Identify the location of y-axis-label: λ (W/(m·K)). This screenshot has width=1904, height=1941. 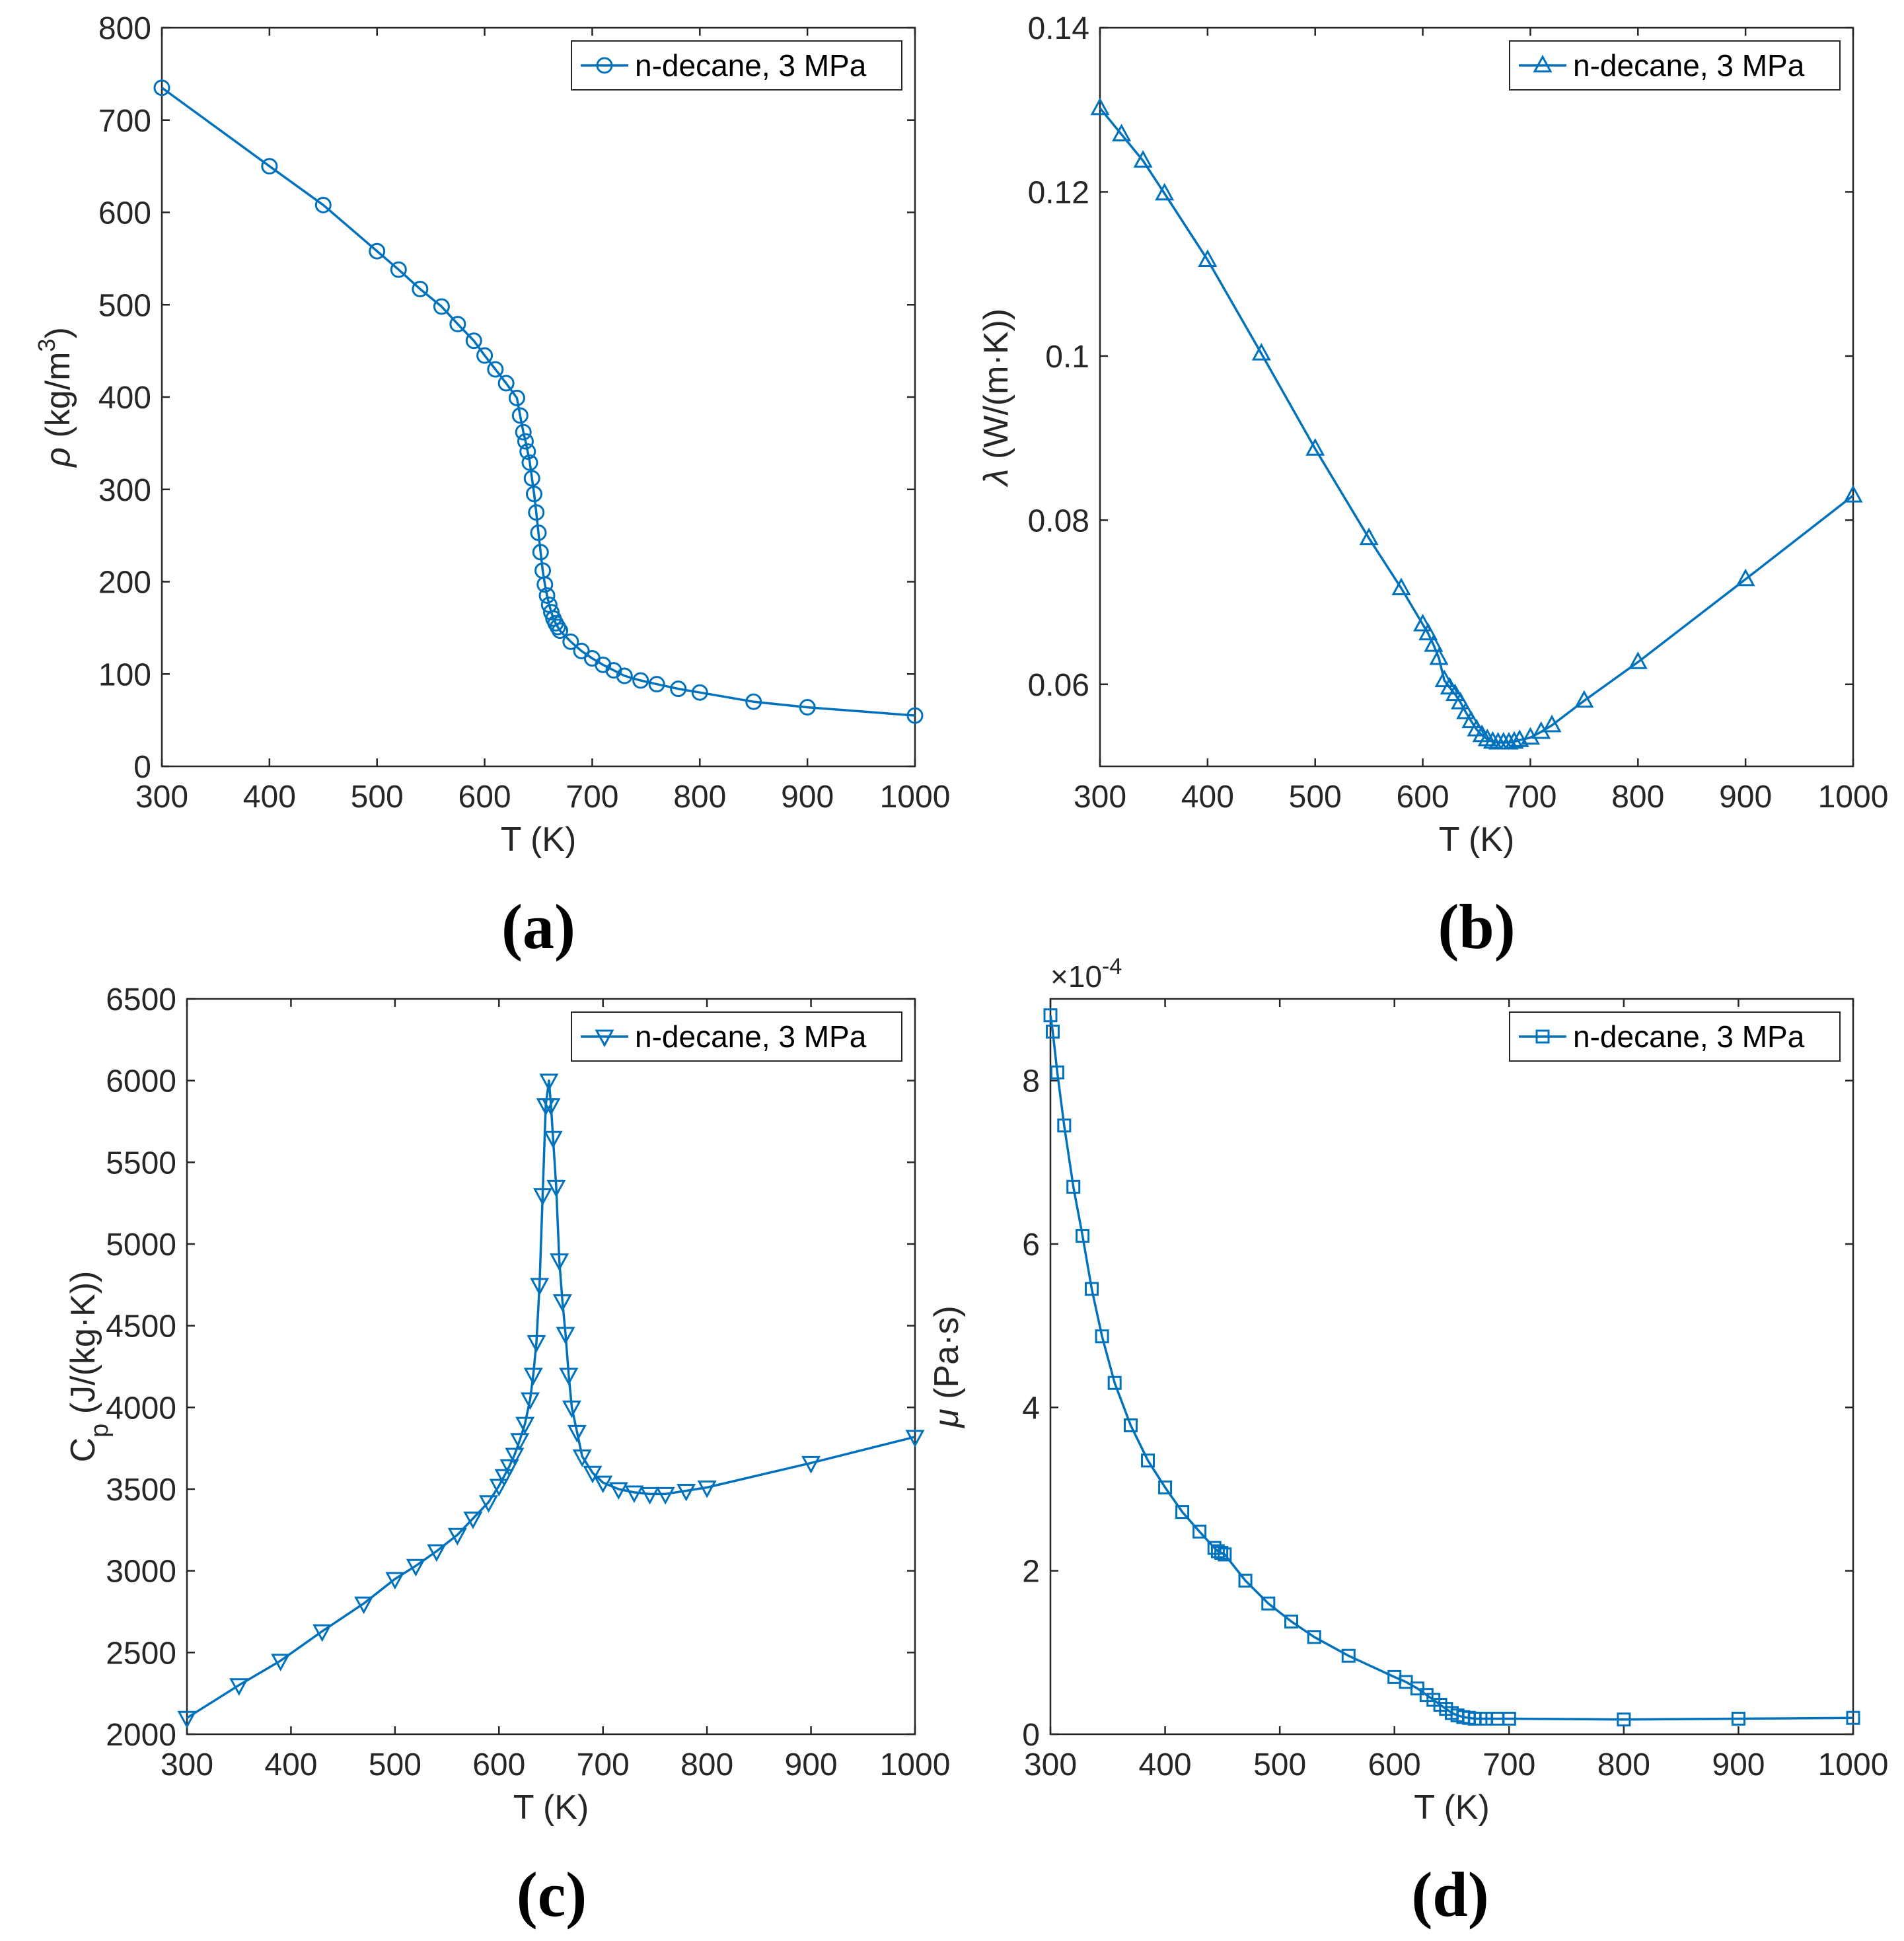
(996, 398).